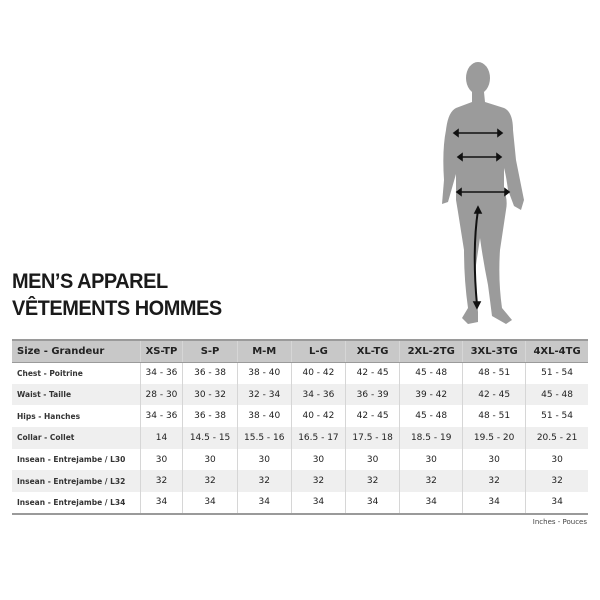 Image resolution: width=600 pixels, height=600 pixels. Describe the element at coordinates (76, 394) in the screenshot. I see `row-label: Waist - Taille` at that location.